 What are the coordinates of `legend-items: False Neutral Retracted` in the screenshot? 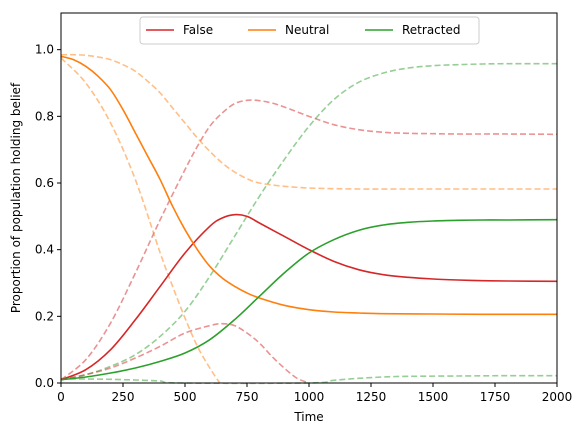 It's located at (303, 30).